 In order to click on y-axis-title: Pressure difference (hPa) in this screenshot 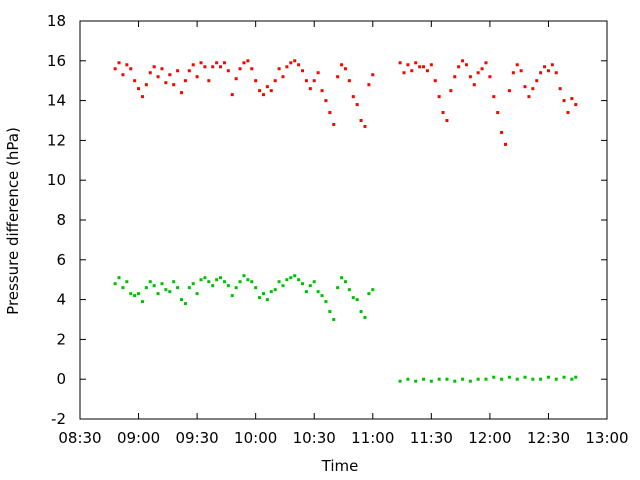, I will do `click(13, 221)`.